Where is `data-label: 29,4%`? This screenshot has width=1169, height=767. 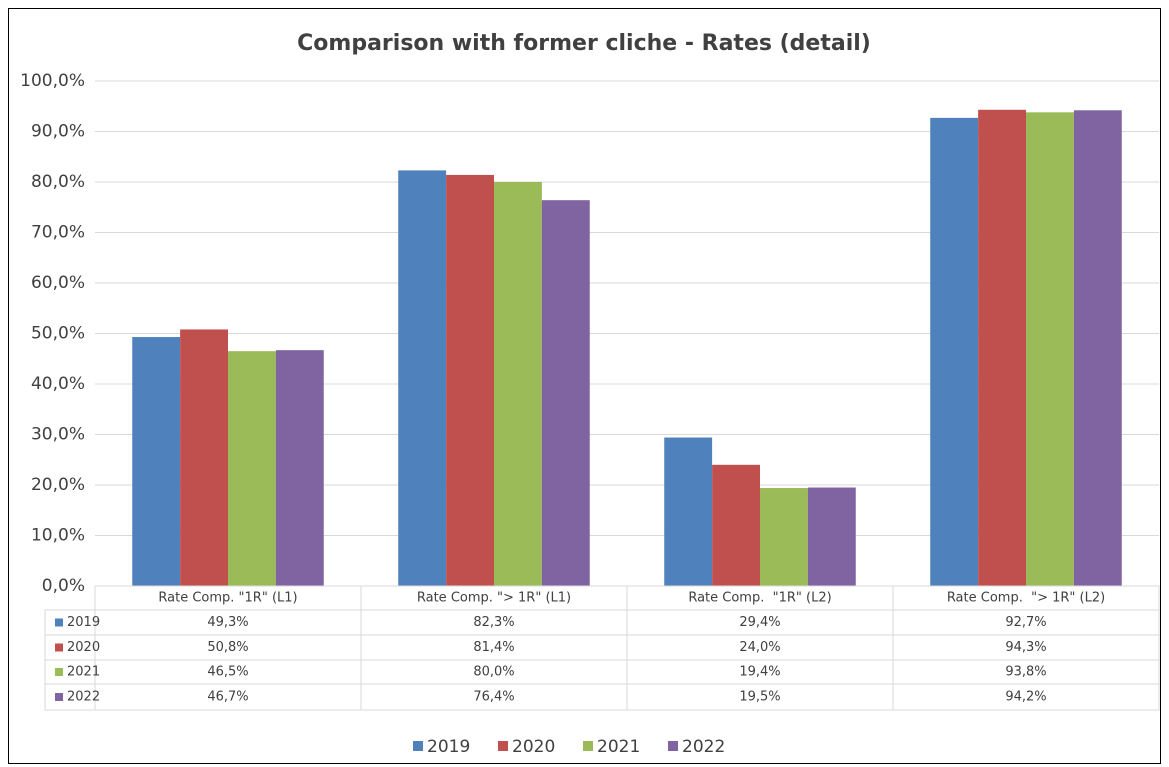 data-label: 29,4% is located at coordinates (759, 622).